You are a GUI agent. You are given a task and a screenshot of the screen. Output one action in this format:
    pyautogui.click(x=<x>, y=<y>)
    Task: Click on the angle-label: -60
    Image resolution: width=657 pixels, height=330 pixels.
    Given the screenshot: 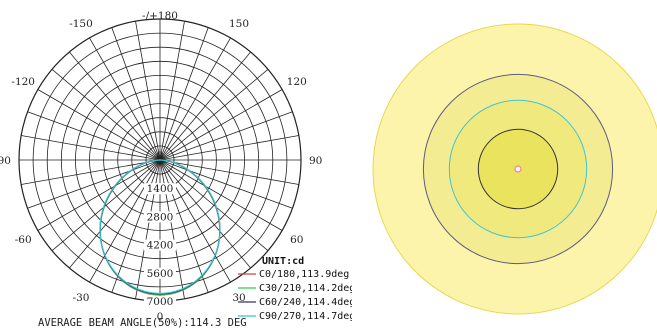 What is the action you would take?
    pyautogui.click(x=23, y=240)
    